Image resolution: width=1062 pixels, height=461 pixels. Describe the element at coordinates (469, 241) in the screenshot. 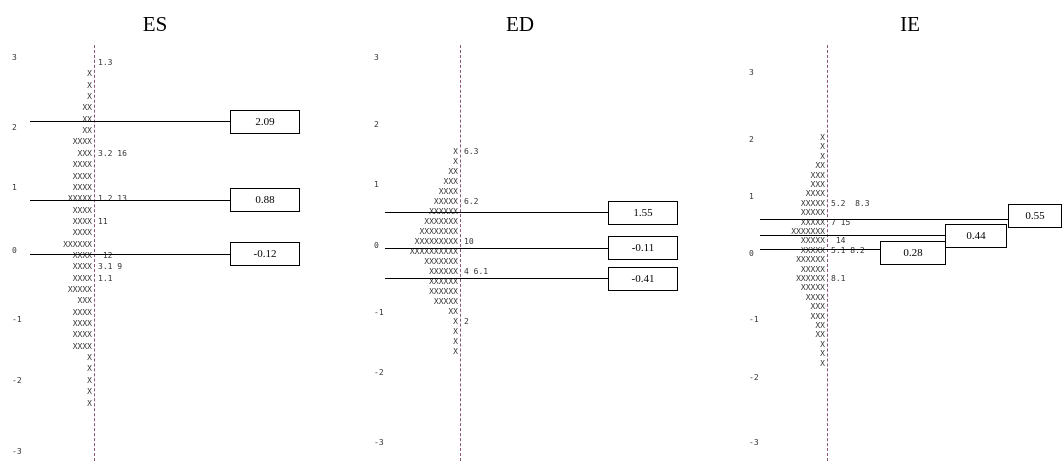

I see `item-labels: 10` at that location.